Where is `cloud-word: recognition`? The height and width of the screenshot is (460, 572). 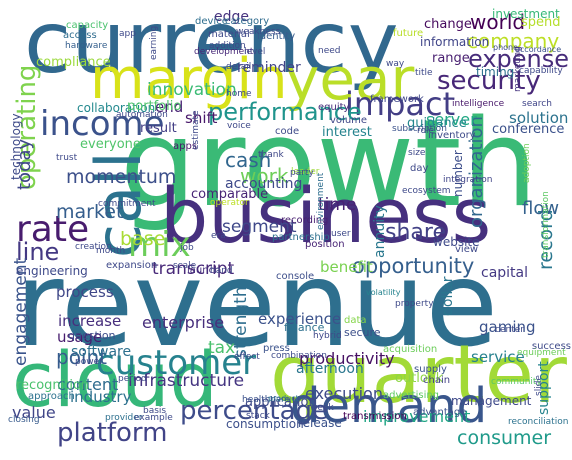 cloud-word: recognition is located at coordinates (53, 385).